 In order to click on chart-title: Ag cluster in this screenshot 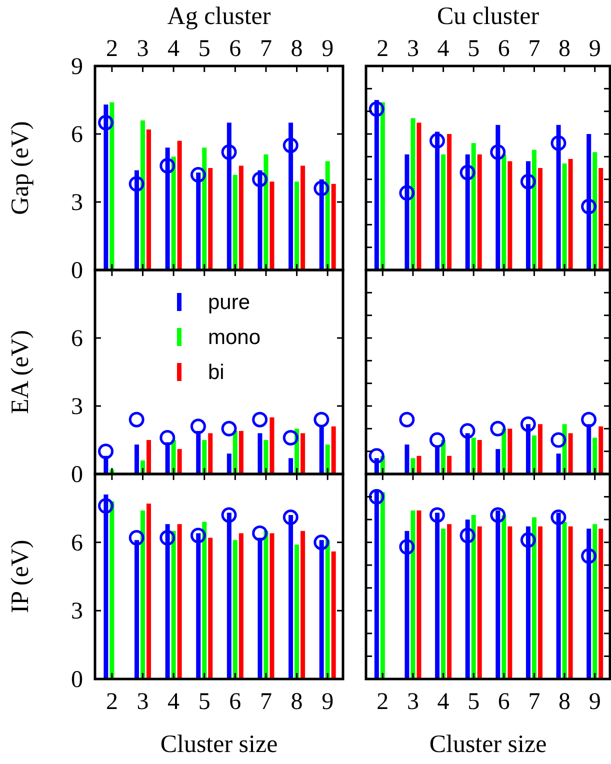, I will do `click(219, 16)`.